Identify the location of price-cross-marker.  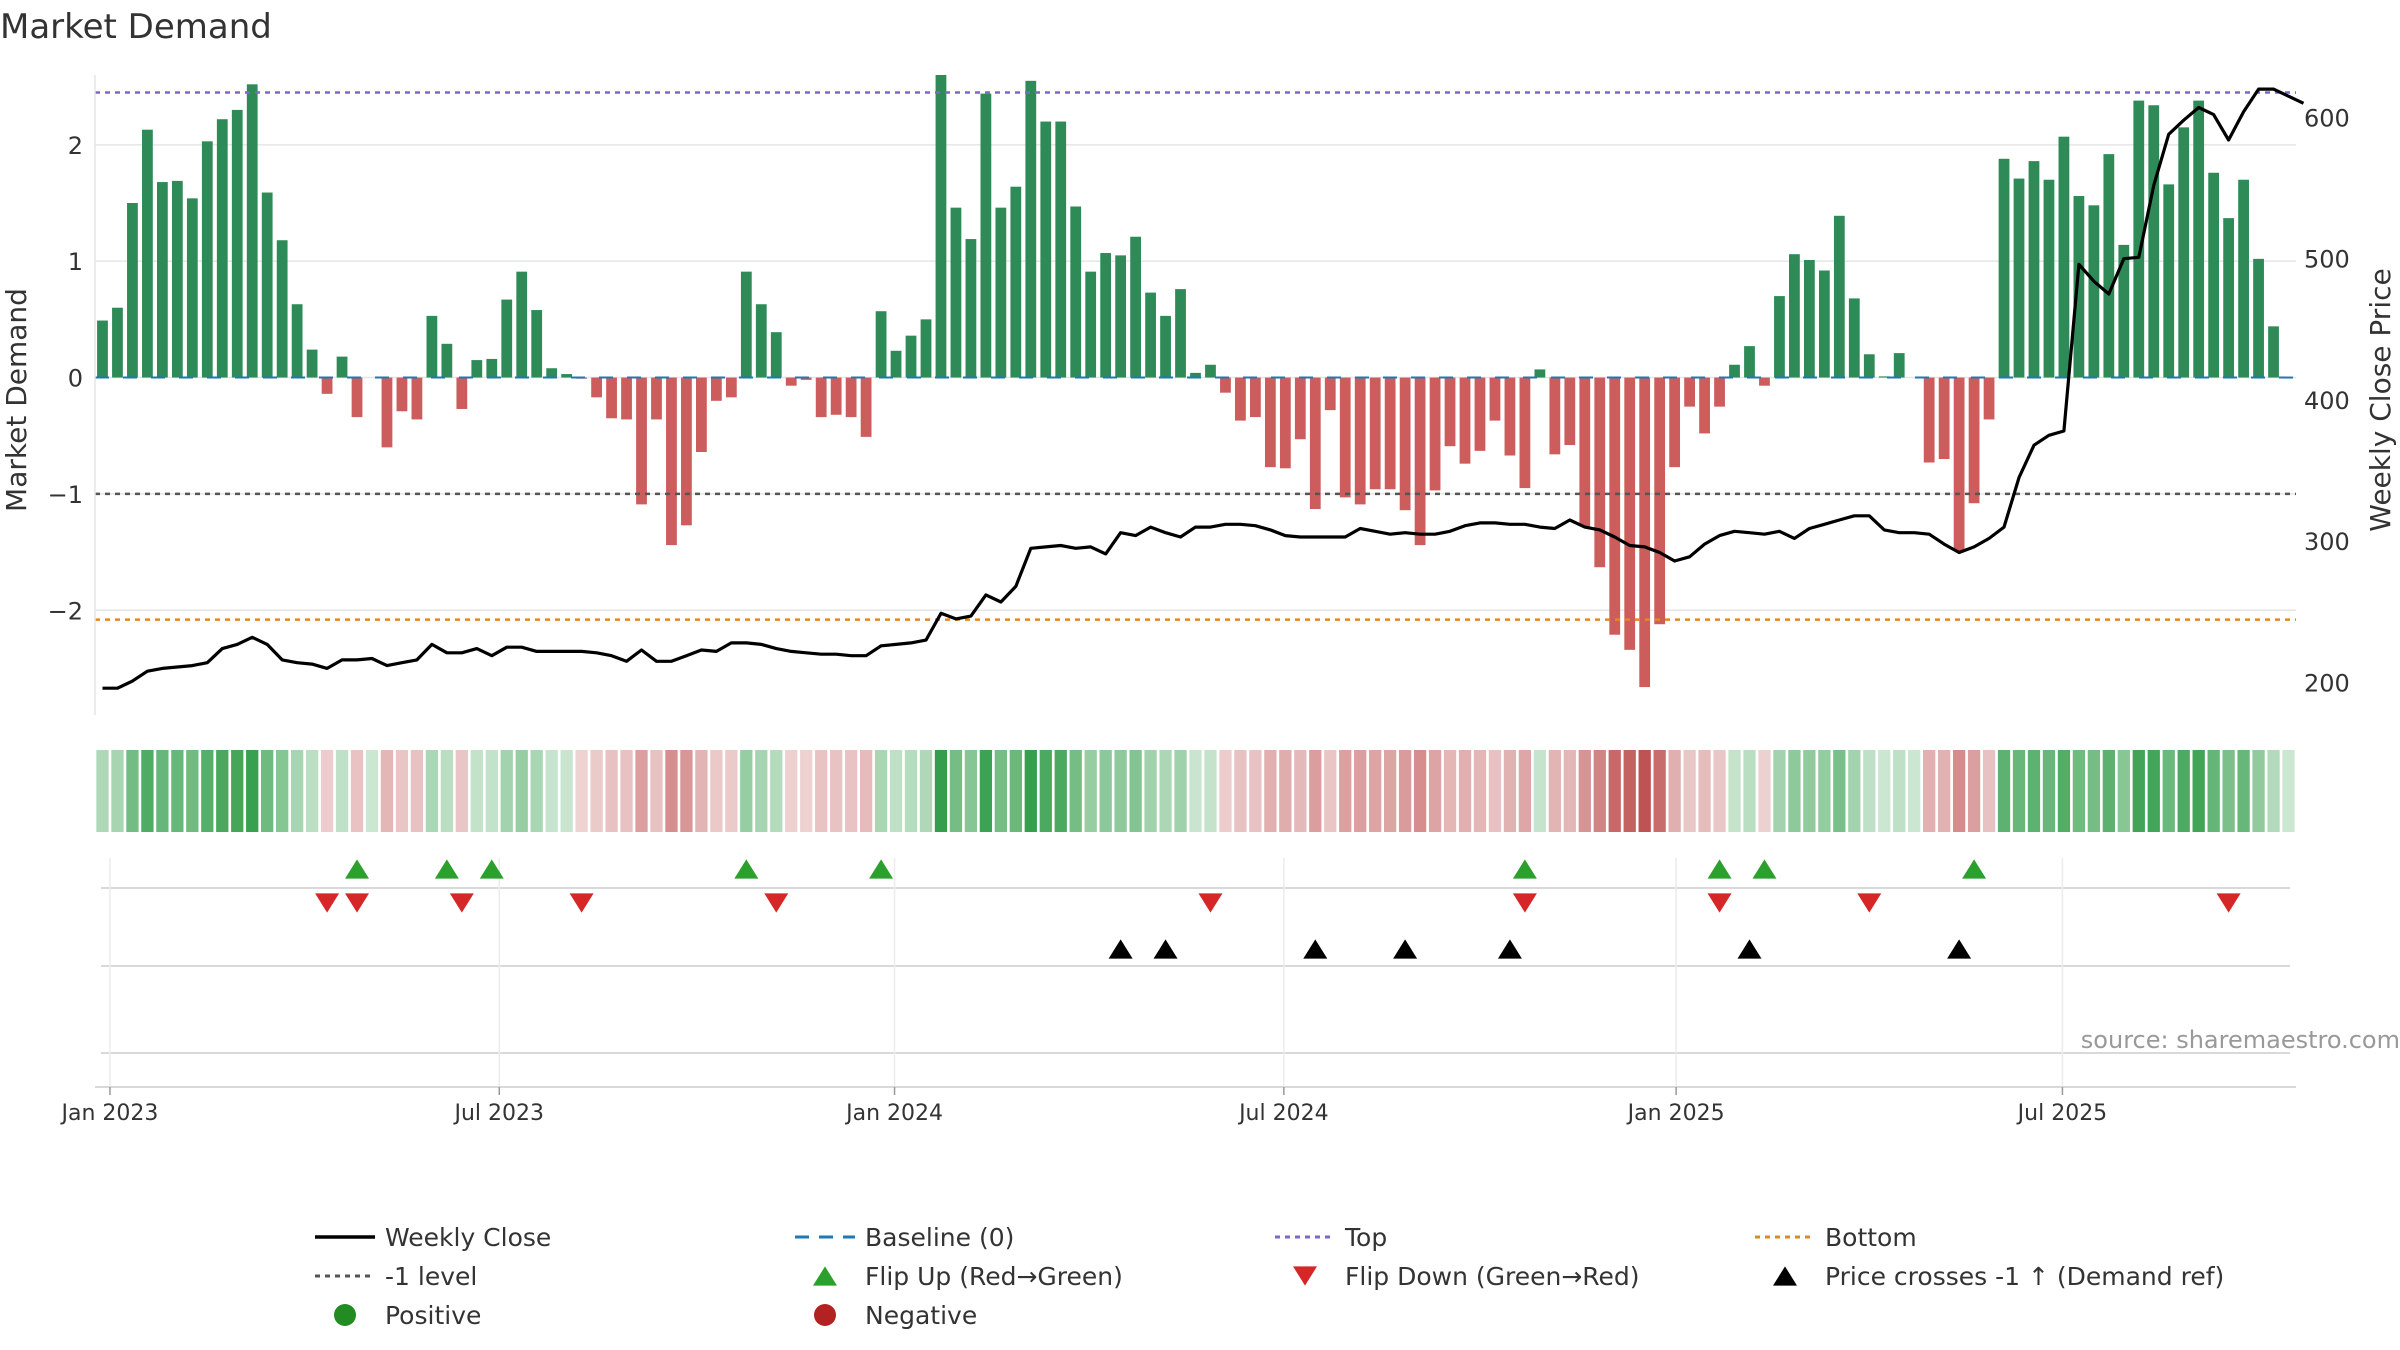
(1959, 949).